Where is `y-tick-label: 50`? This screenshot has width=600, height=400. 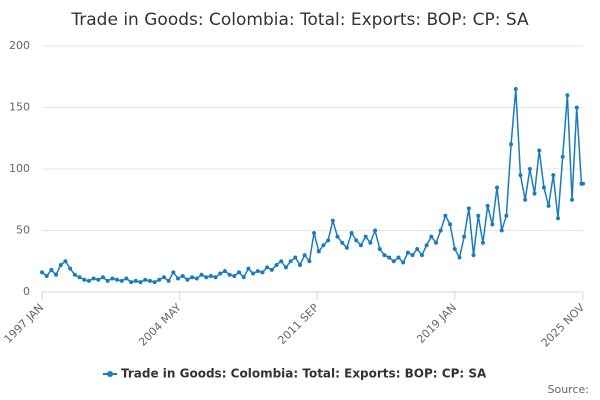
y-tick-label: 50 is located at coordinates (23, 230).